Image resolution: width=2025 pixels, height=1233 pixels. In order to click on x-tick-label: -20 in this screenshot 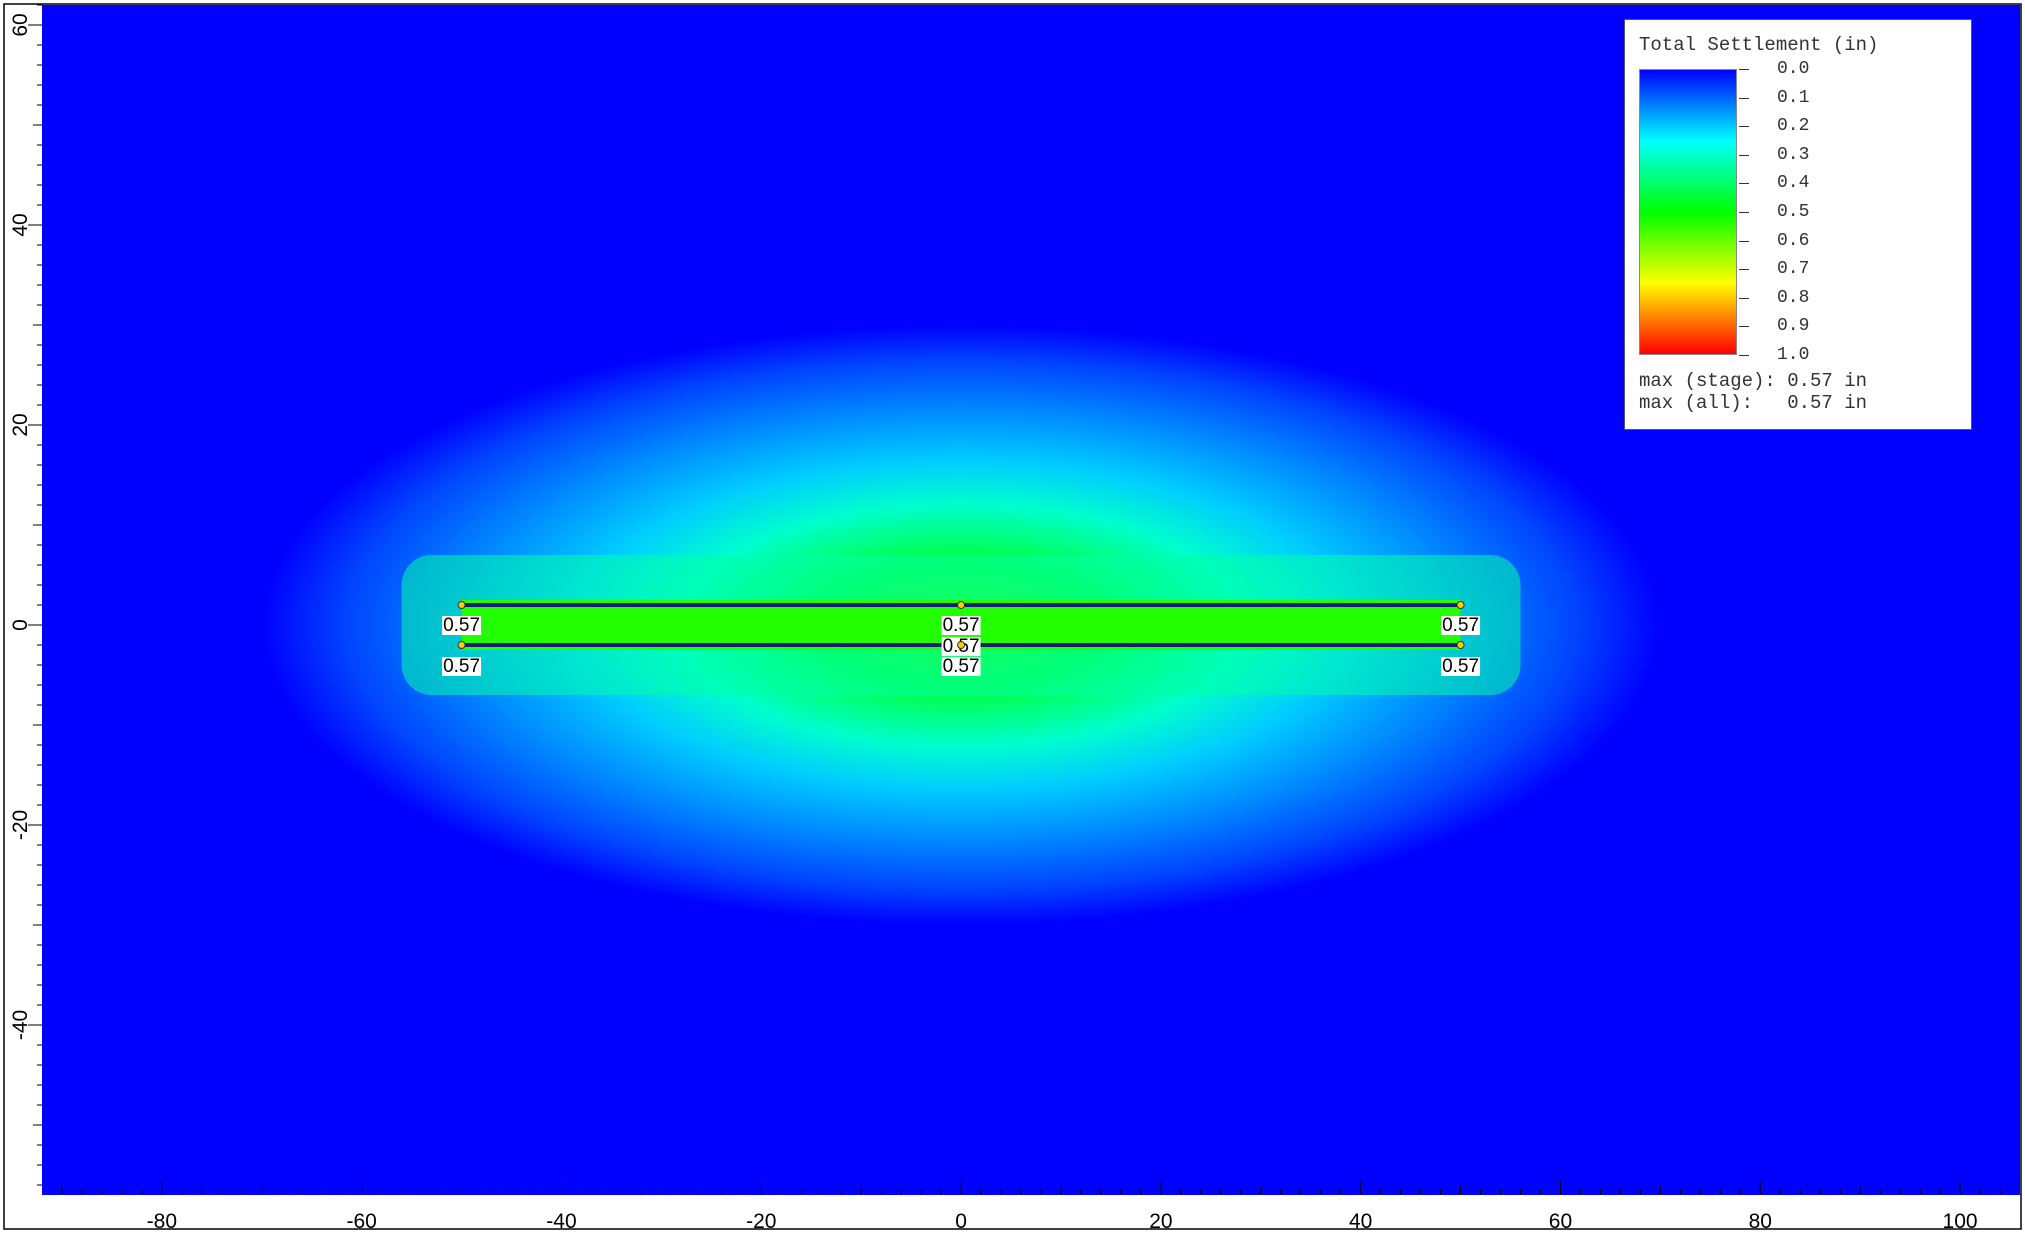, I will do `click(761, 1221)`.